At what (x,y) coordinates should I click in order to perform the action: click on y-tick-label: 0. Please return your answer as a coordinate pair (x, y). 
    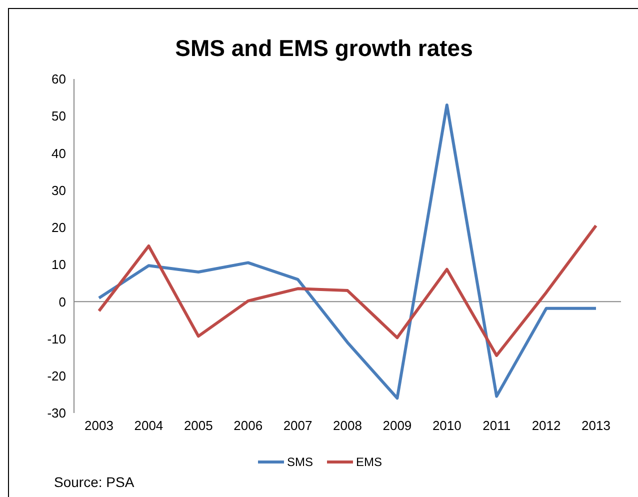
    Looking at the image, I should click on (62, 302).